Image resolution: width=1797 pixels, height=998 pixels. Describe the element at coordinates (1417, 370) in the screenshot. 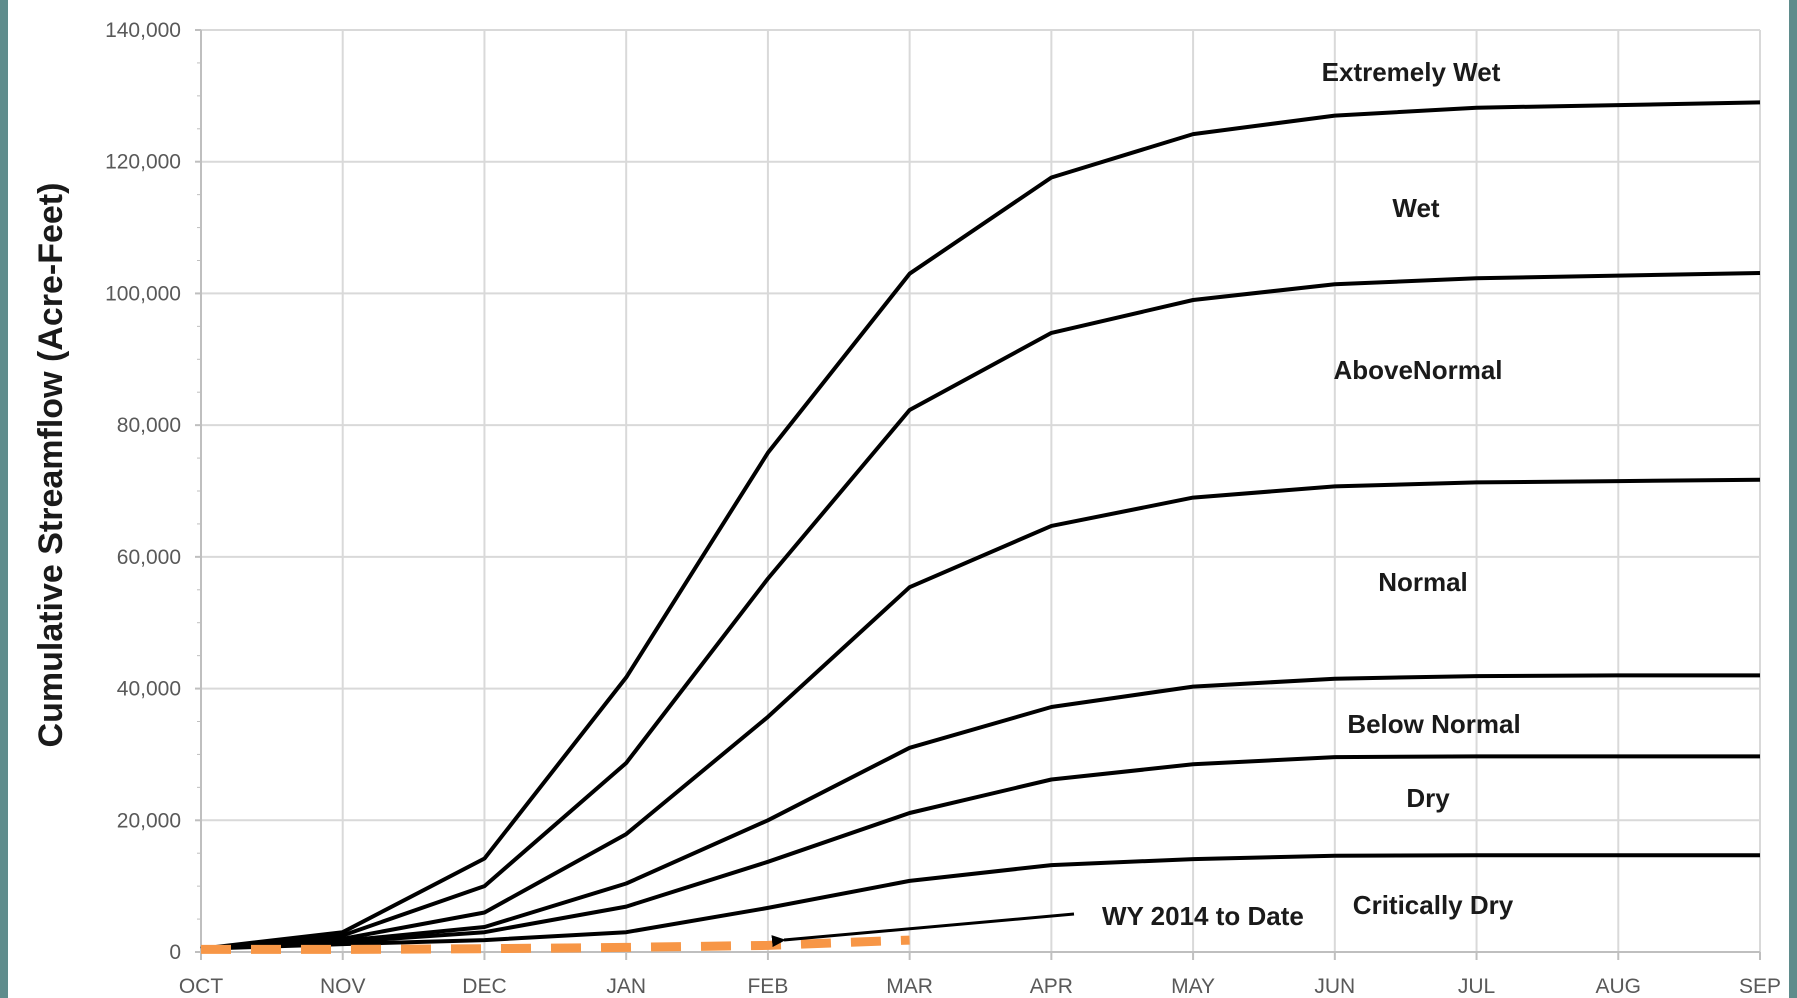

I see `region-label: AboveNormal` at that location.